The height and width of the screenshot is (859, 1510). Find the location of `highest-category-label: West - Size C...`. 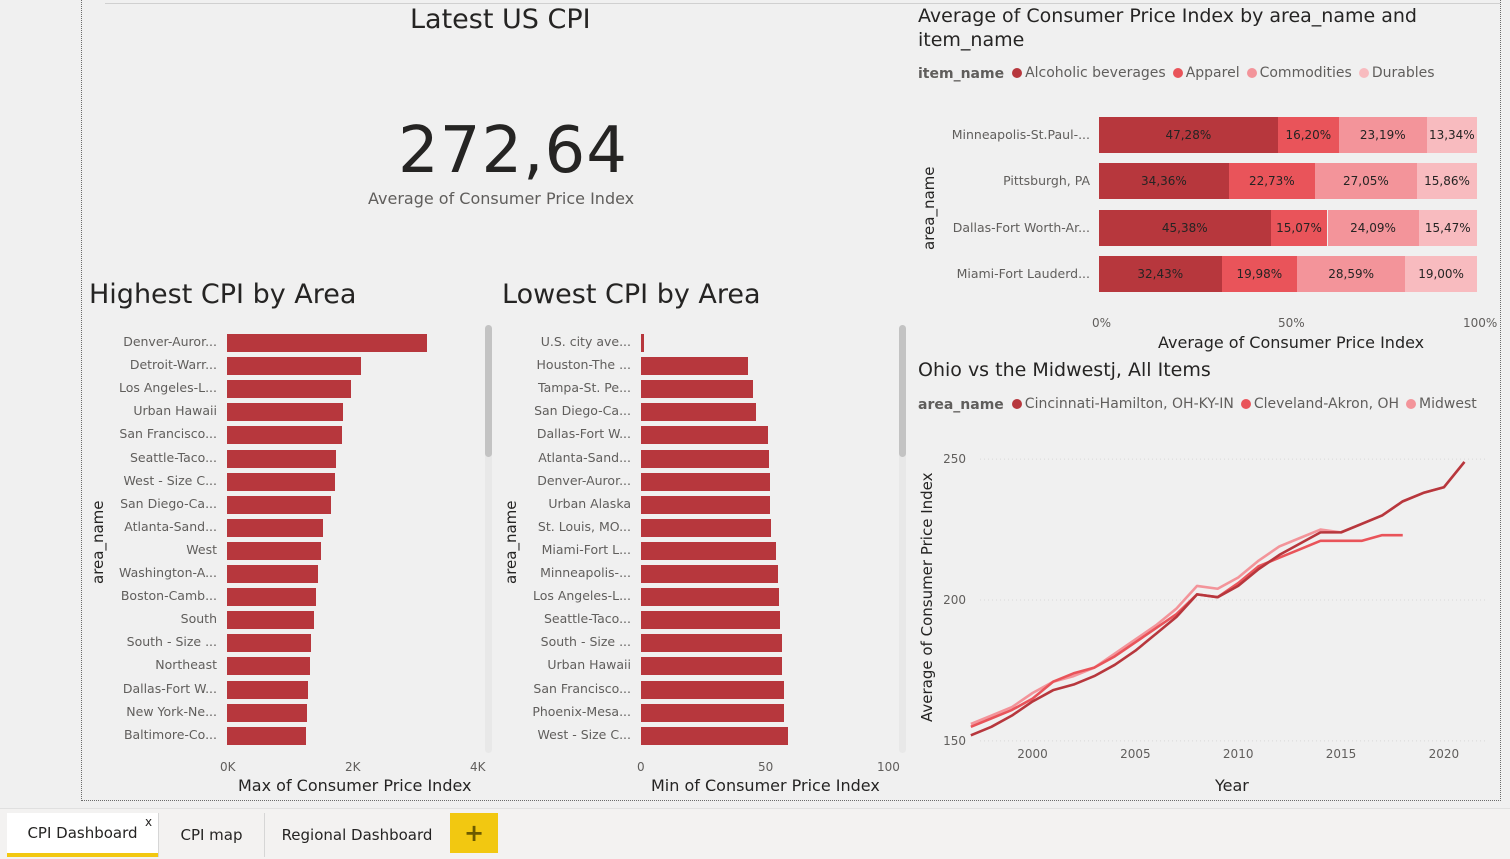

highest-category-label: West - Size C... is located at coordinates (170, 480).